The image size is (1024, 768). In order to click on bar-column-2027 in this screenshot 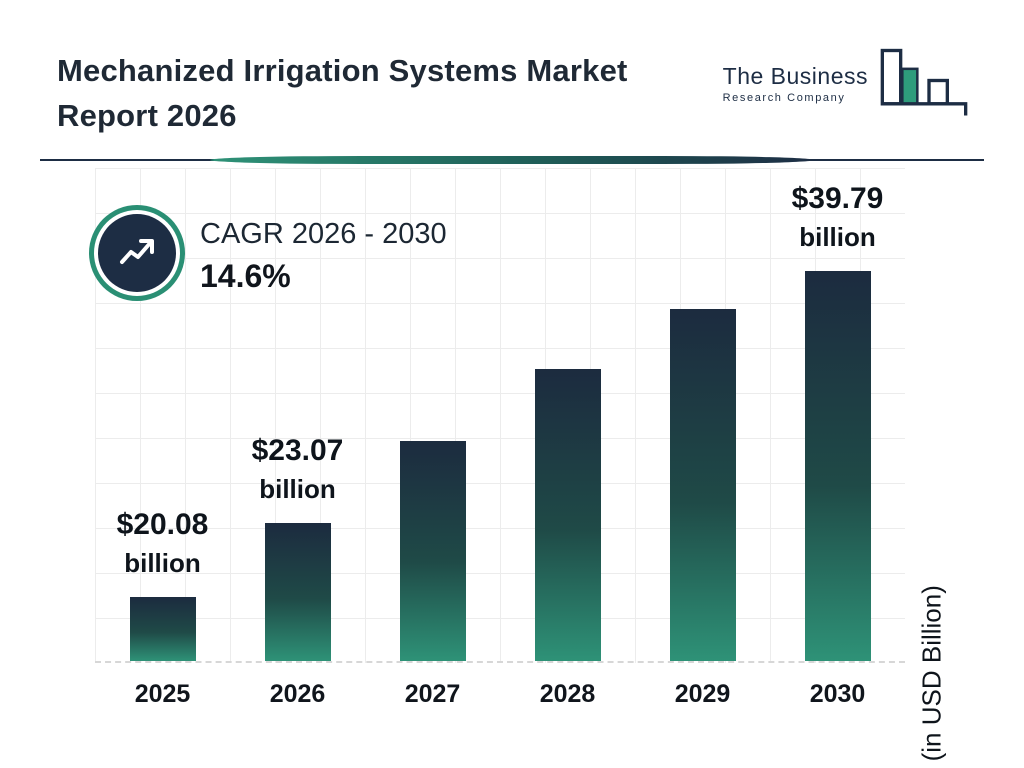, I will do `click(432, 414)`.